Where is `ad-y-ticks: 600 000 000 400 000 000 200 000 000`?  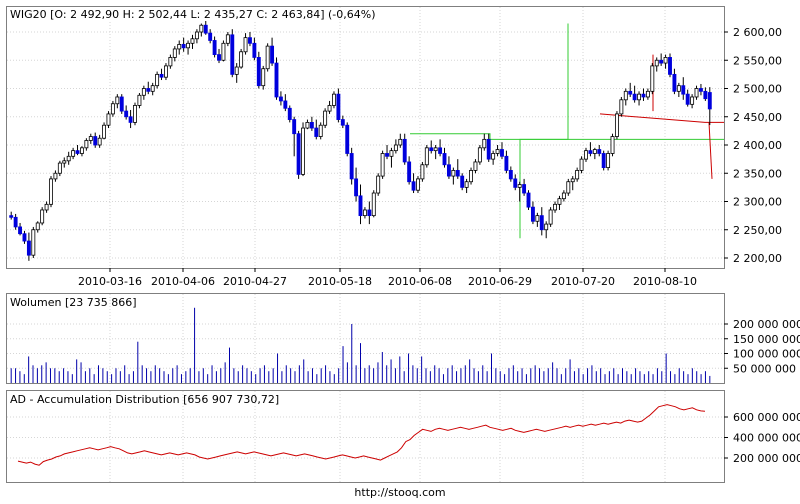
ad-y-ticks: 600 000 000 400 000 000 200 000 000 is located at coordinates (762, 438).